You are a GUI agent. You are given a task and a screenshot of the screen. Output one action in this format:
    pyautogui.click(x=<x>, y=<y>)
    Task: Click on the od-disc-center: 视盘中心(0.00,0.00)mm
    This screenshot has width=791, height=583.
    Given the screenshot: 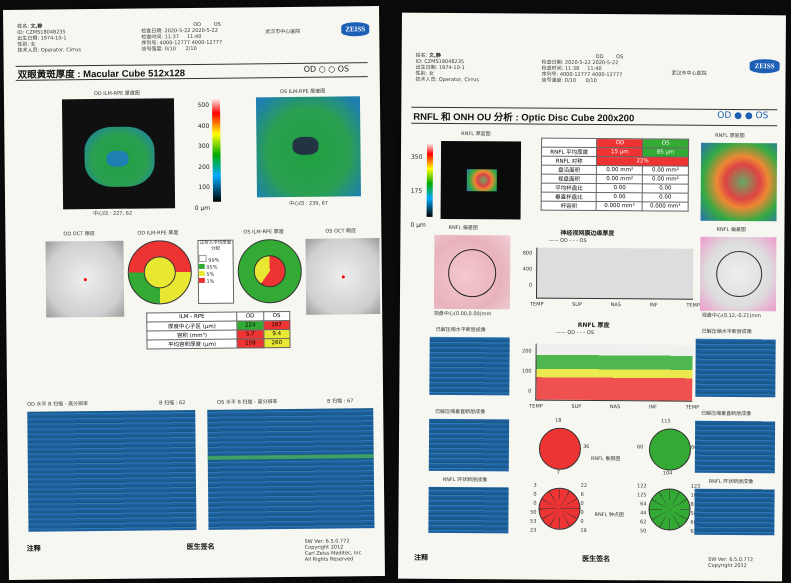 What is the action you would take?
    pyautogui.click(x=462, y=314)
    